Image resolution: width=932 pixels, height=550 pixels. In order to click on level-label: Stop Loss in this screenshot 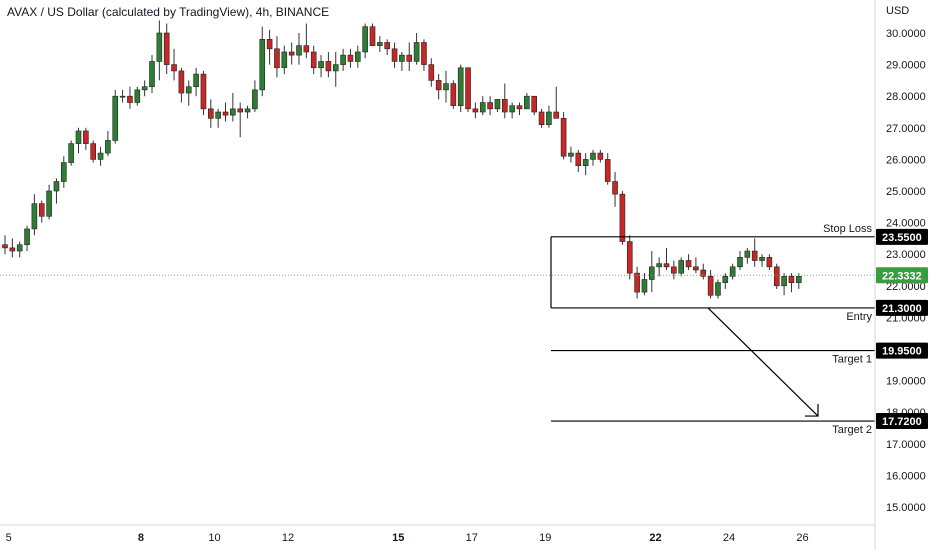, I will do `click(847, 229)`.